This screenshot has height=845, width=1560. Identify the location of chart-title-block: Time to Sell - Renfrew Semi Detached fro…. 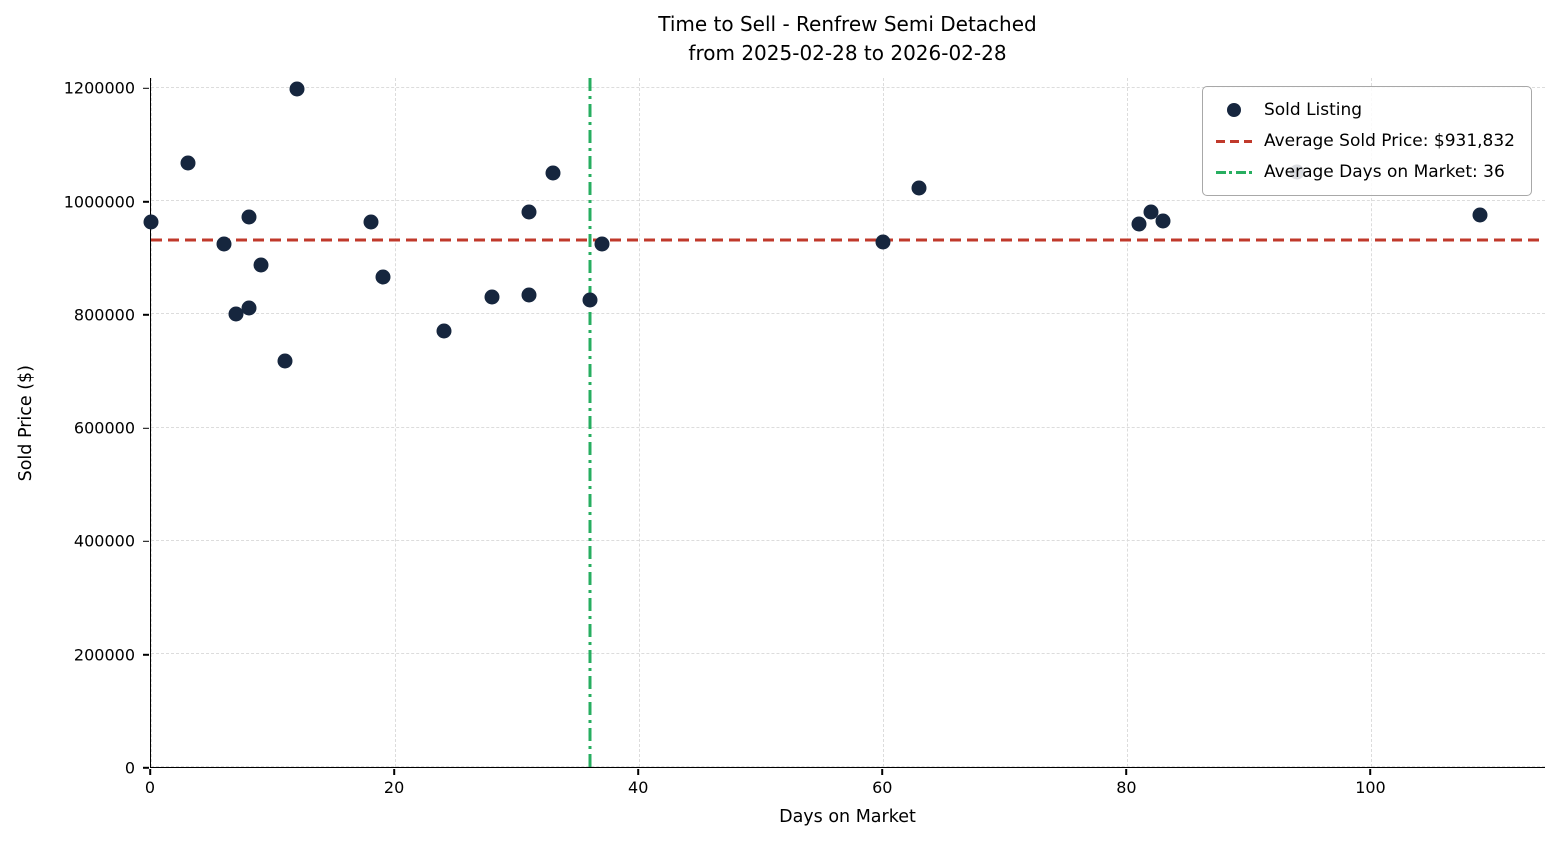
(847, 39).